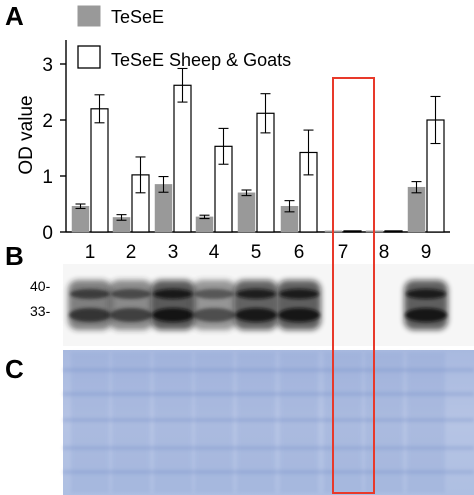 The width and height of the screenshot is (474, 495). What do you see at coordinates (90, 252) in the screenshot?
I see `lane-label-1: 1` at bounding box center [90, 252].